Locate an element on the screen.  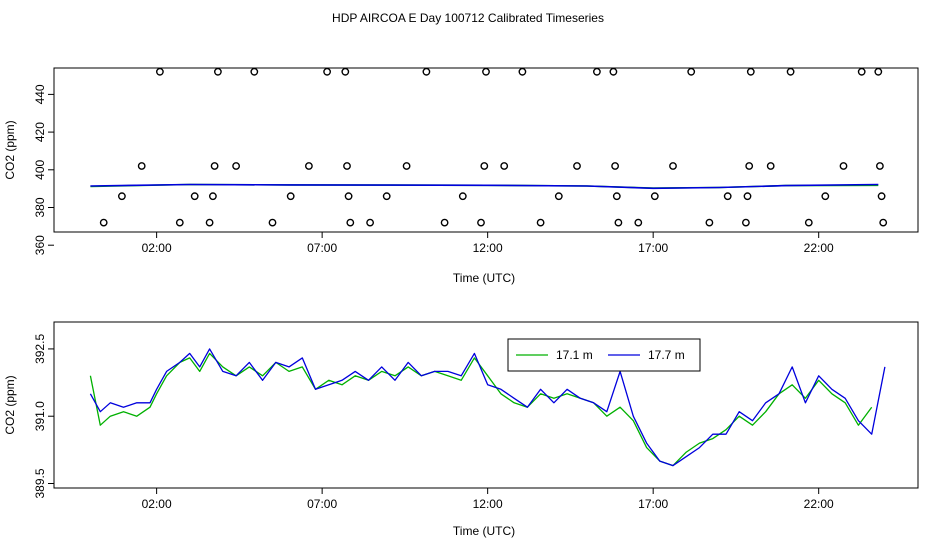
y-tick-label: 392.5 is located at coordinates (40, 349).